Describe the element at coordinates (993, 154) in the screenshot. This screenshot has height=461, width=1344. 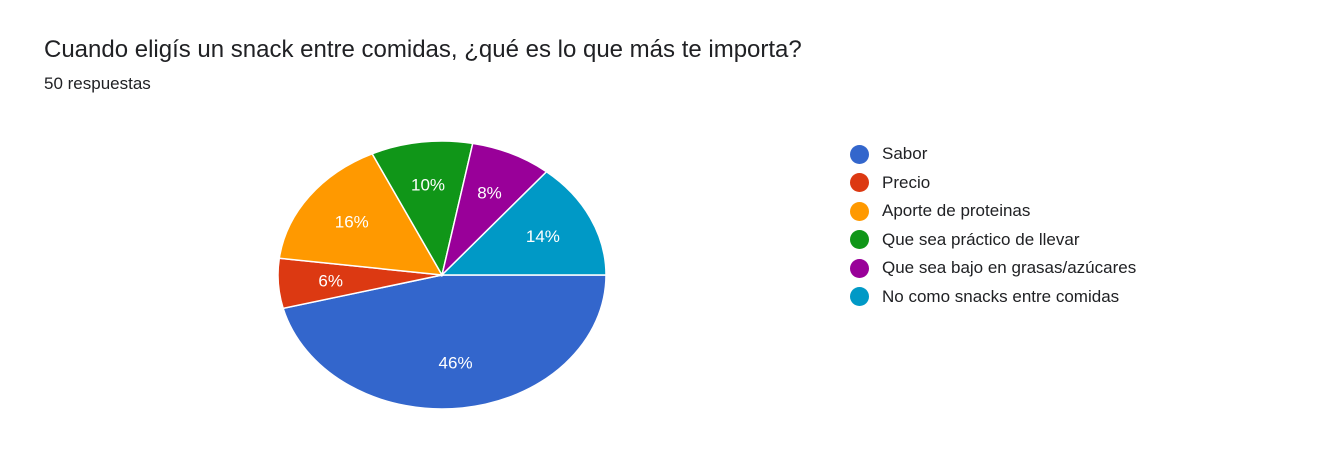
I see `legend-item-sabor: Sabor` at that location.